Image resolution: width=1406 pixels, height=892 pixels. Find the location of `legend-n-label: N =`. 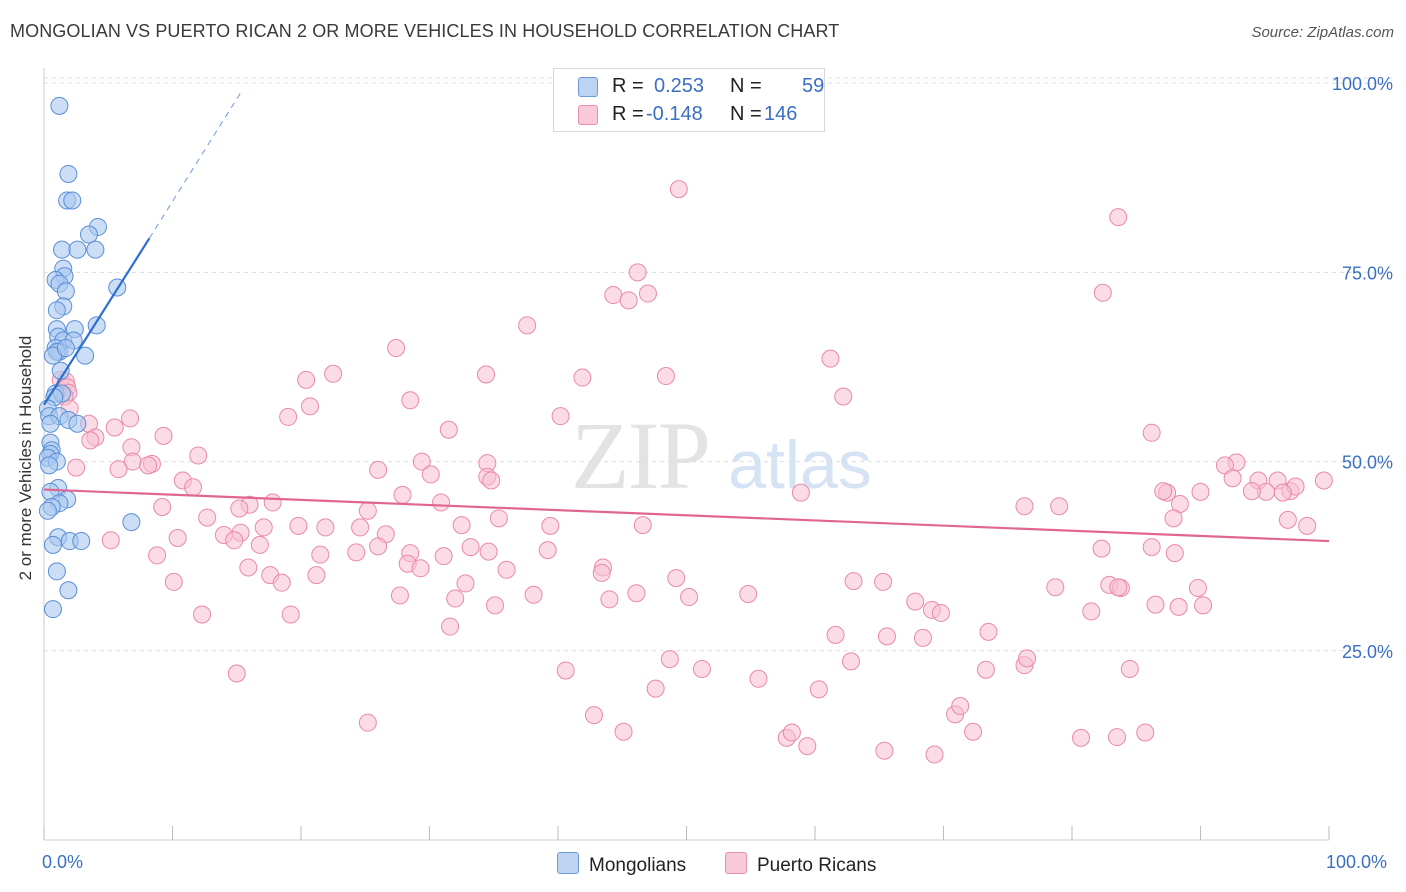

legend-n-label: N = is located at coordinates (746, 114).